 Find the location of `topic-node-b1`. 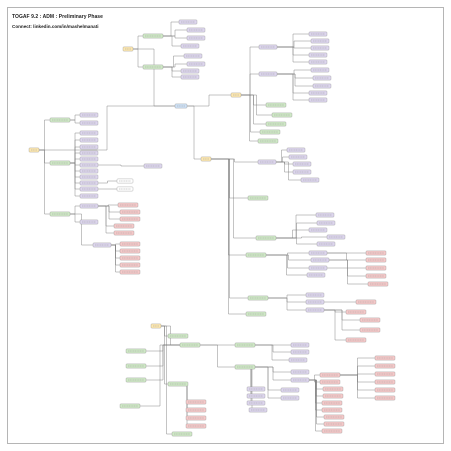

topic-node-b1 is located at coordinates (236, 95).